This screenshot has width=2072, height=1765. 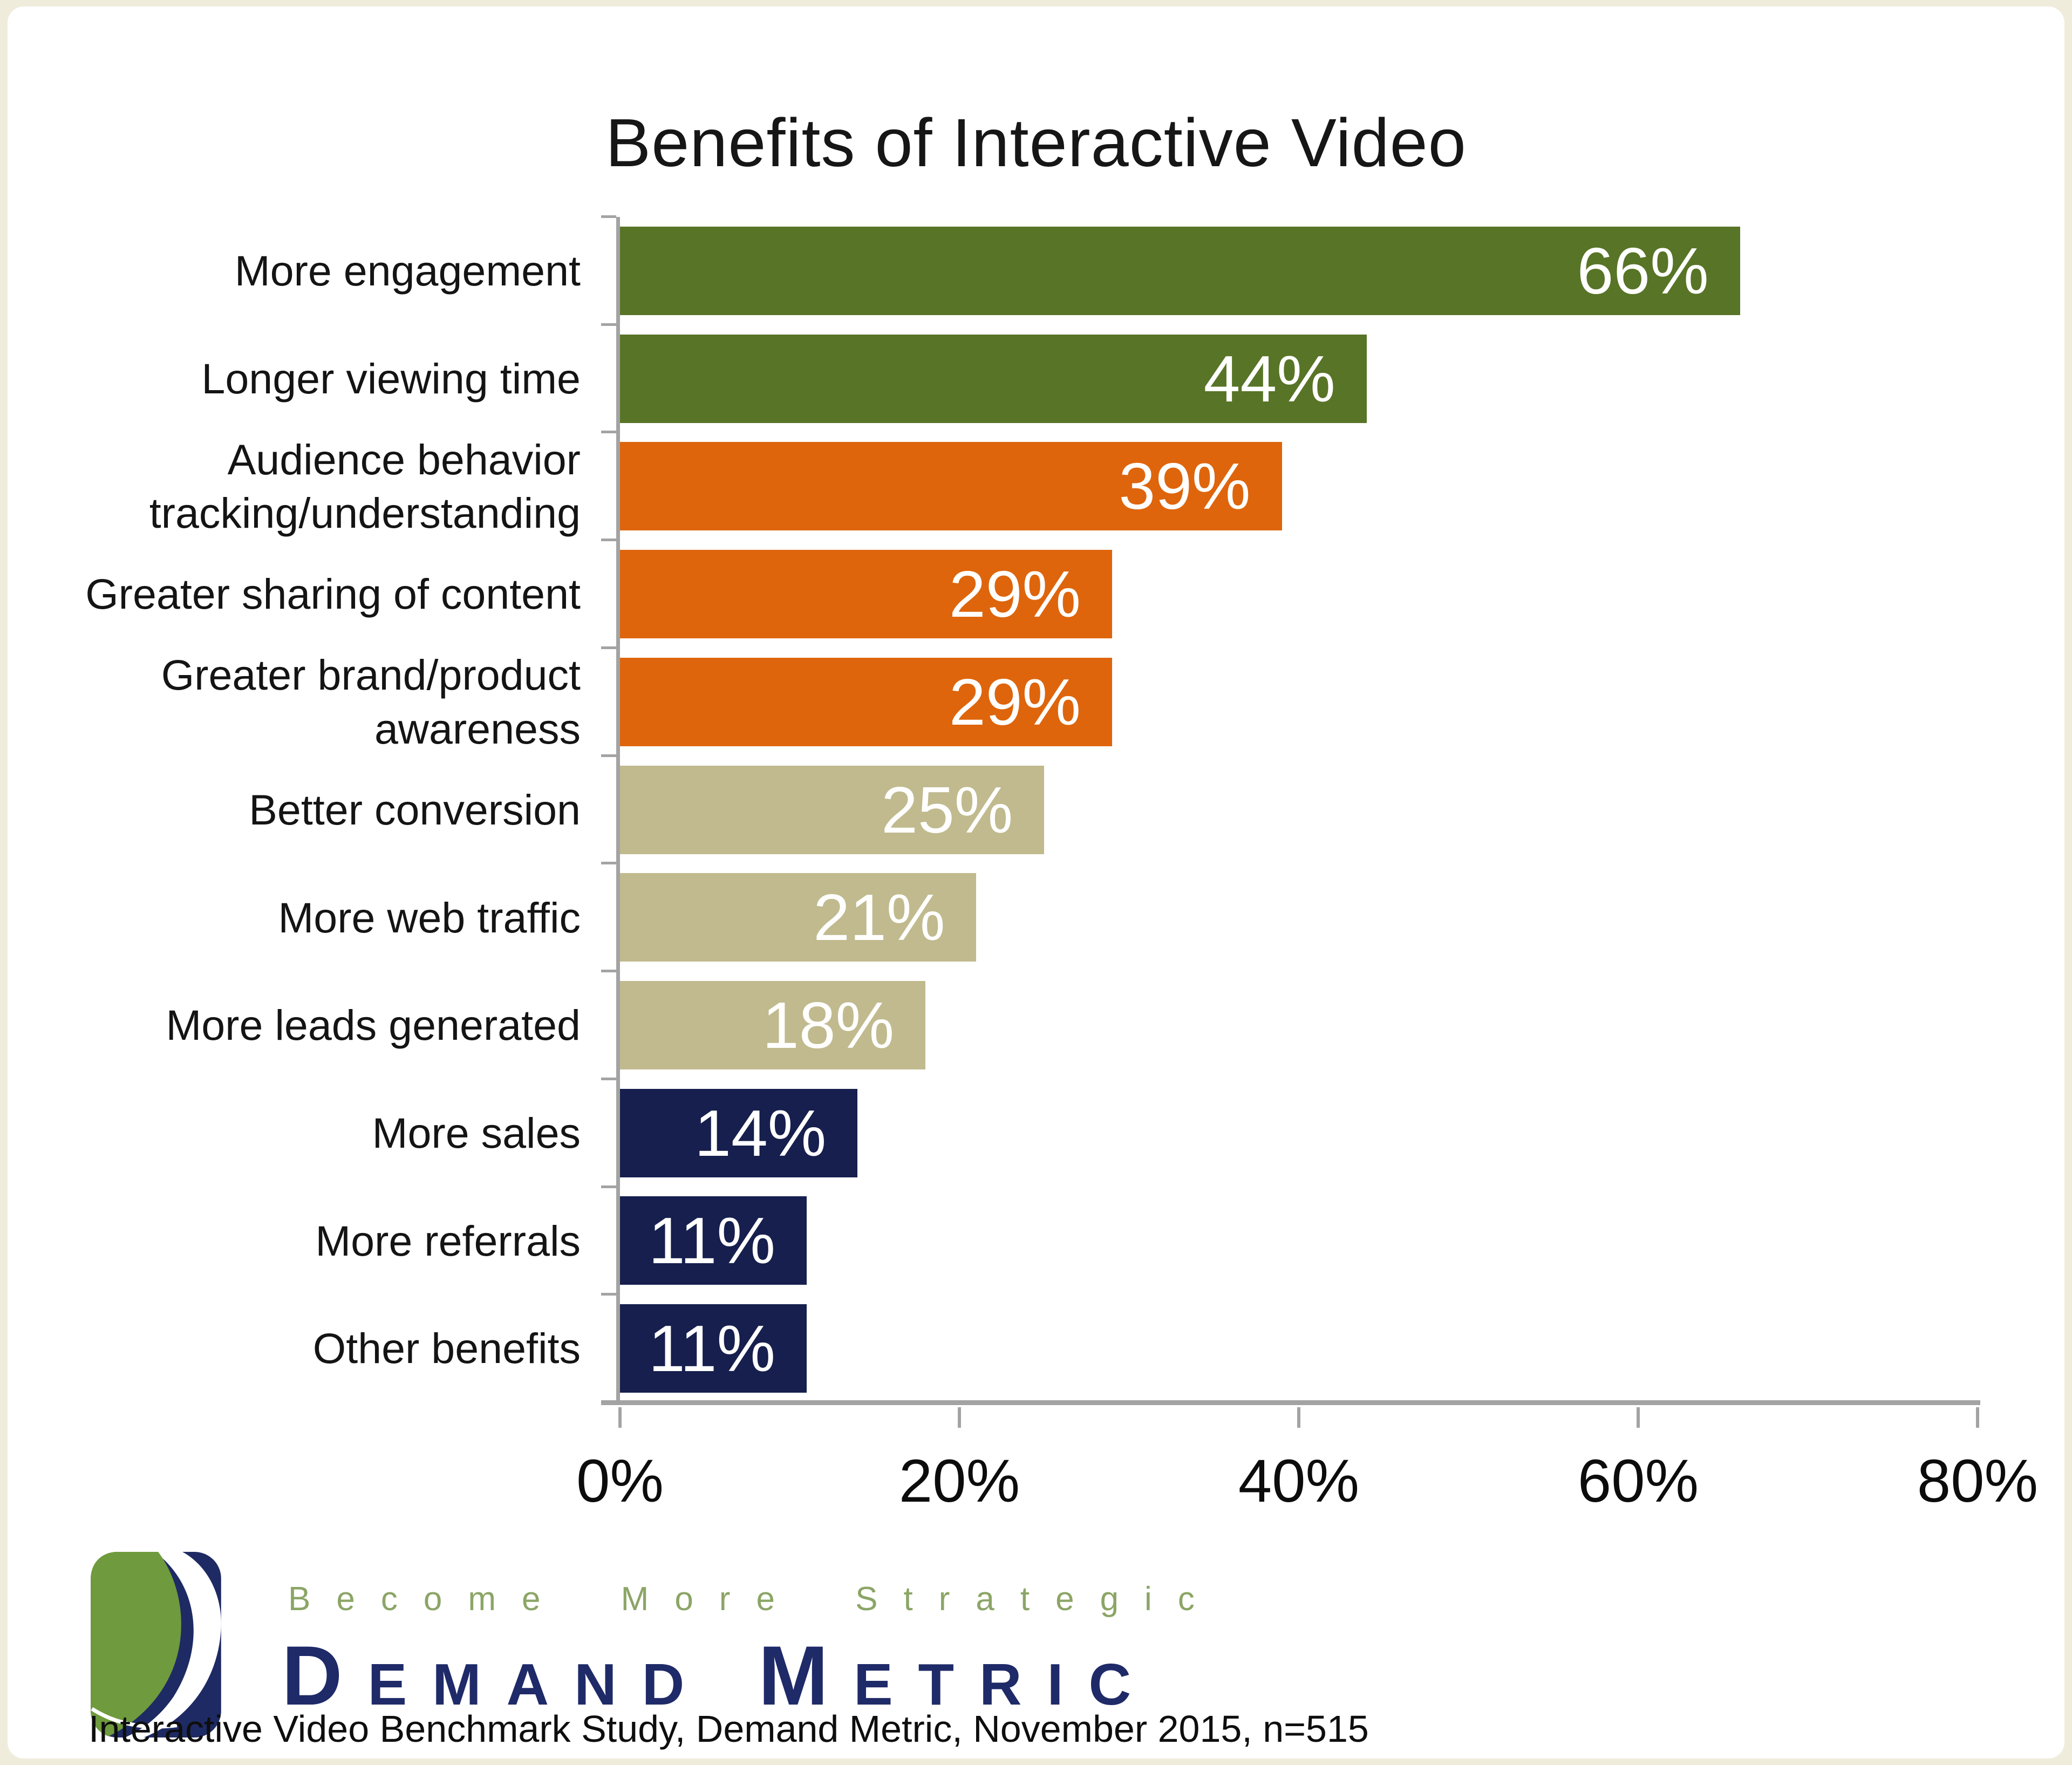 What do you see at coordinates (719, 1676) in the screenshot?
I see `brand-logo-text: Demand Metric` at bounding box center [719, 1676].